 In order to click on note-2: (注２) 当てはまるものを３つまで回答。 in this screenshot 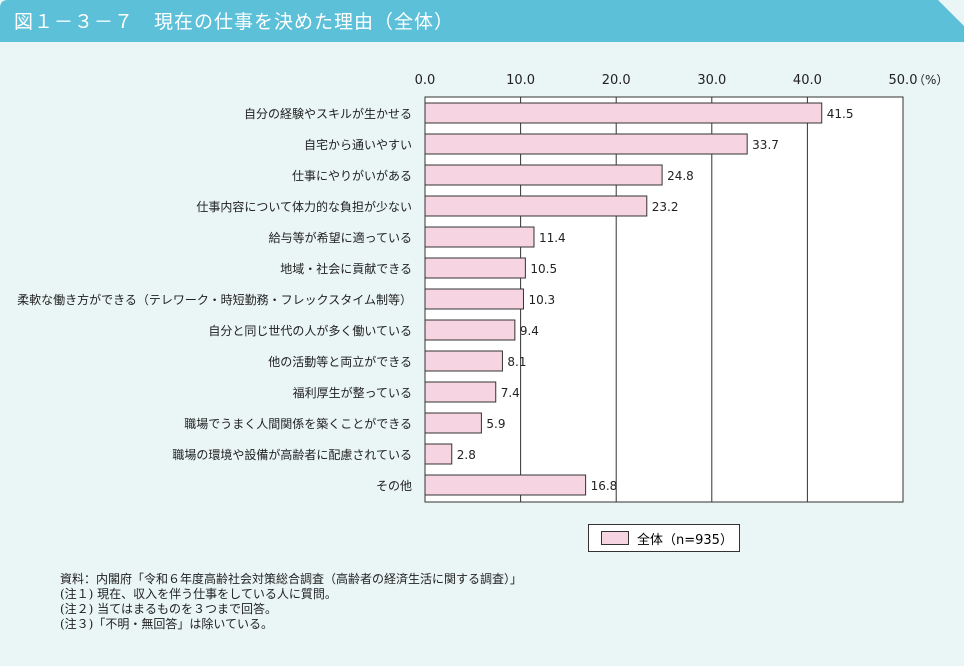, I will do `click(168, 609)`.